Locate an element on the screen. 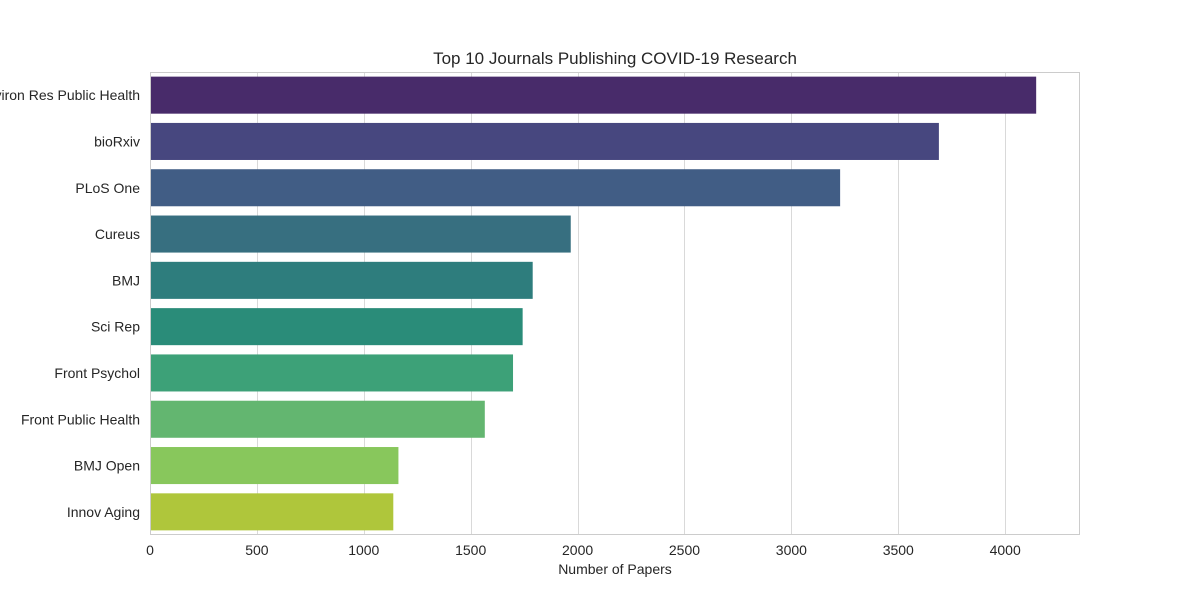 The width and height of the screenshot is (1200, 600). x-tick-label: 4000 is located at coordinates (1005, 550).